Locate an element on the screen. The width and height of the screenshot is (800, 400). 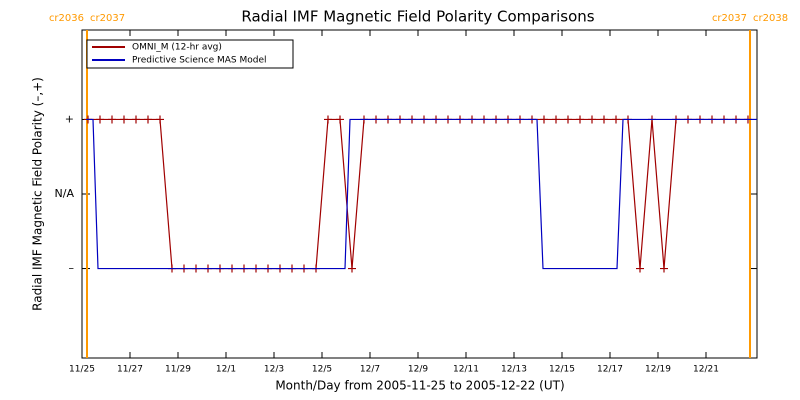
x-tick-label: 11/27 is located at coordinates (130, 370).